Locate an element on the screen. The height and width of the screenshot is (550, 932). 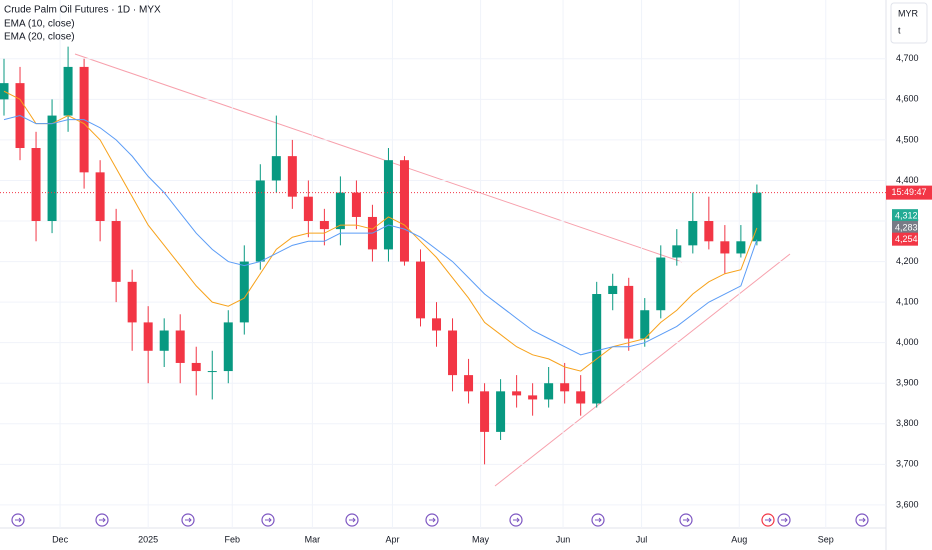
y-tick-label: 4,600 is located at coordinates (907, 99).